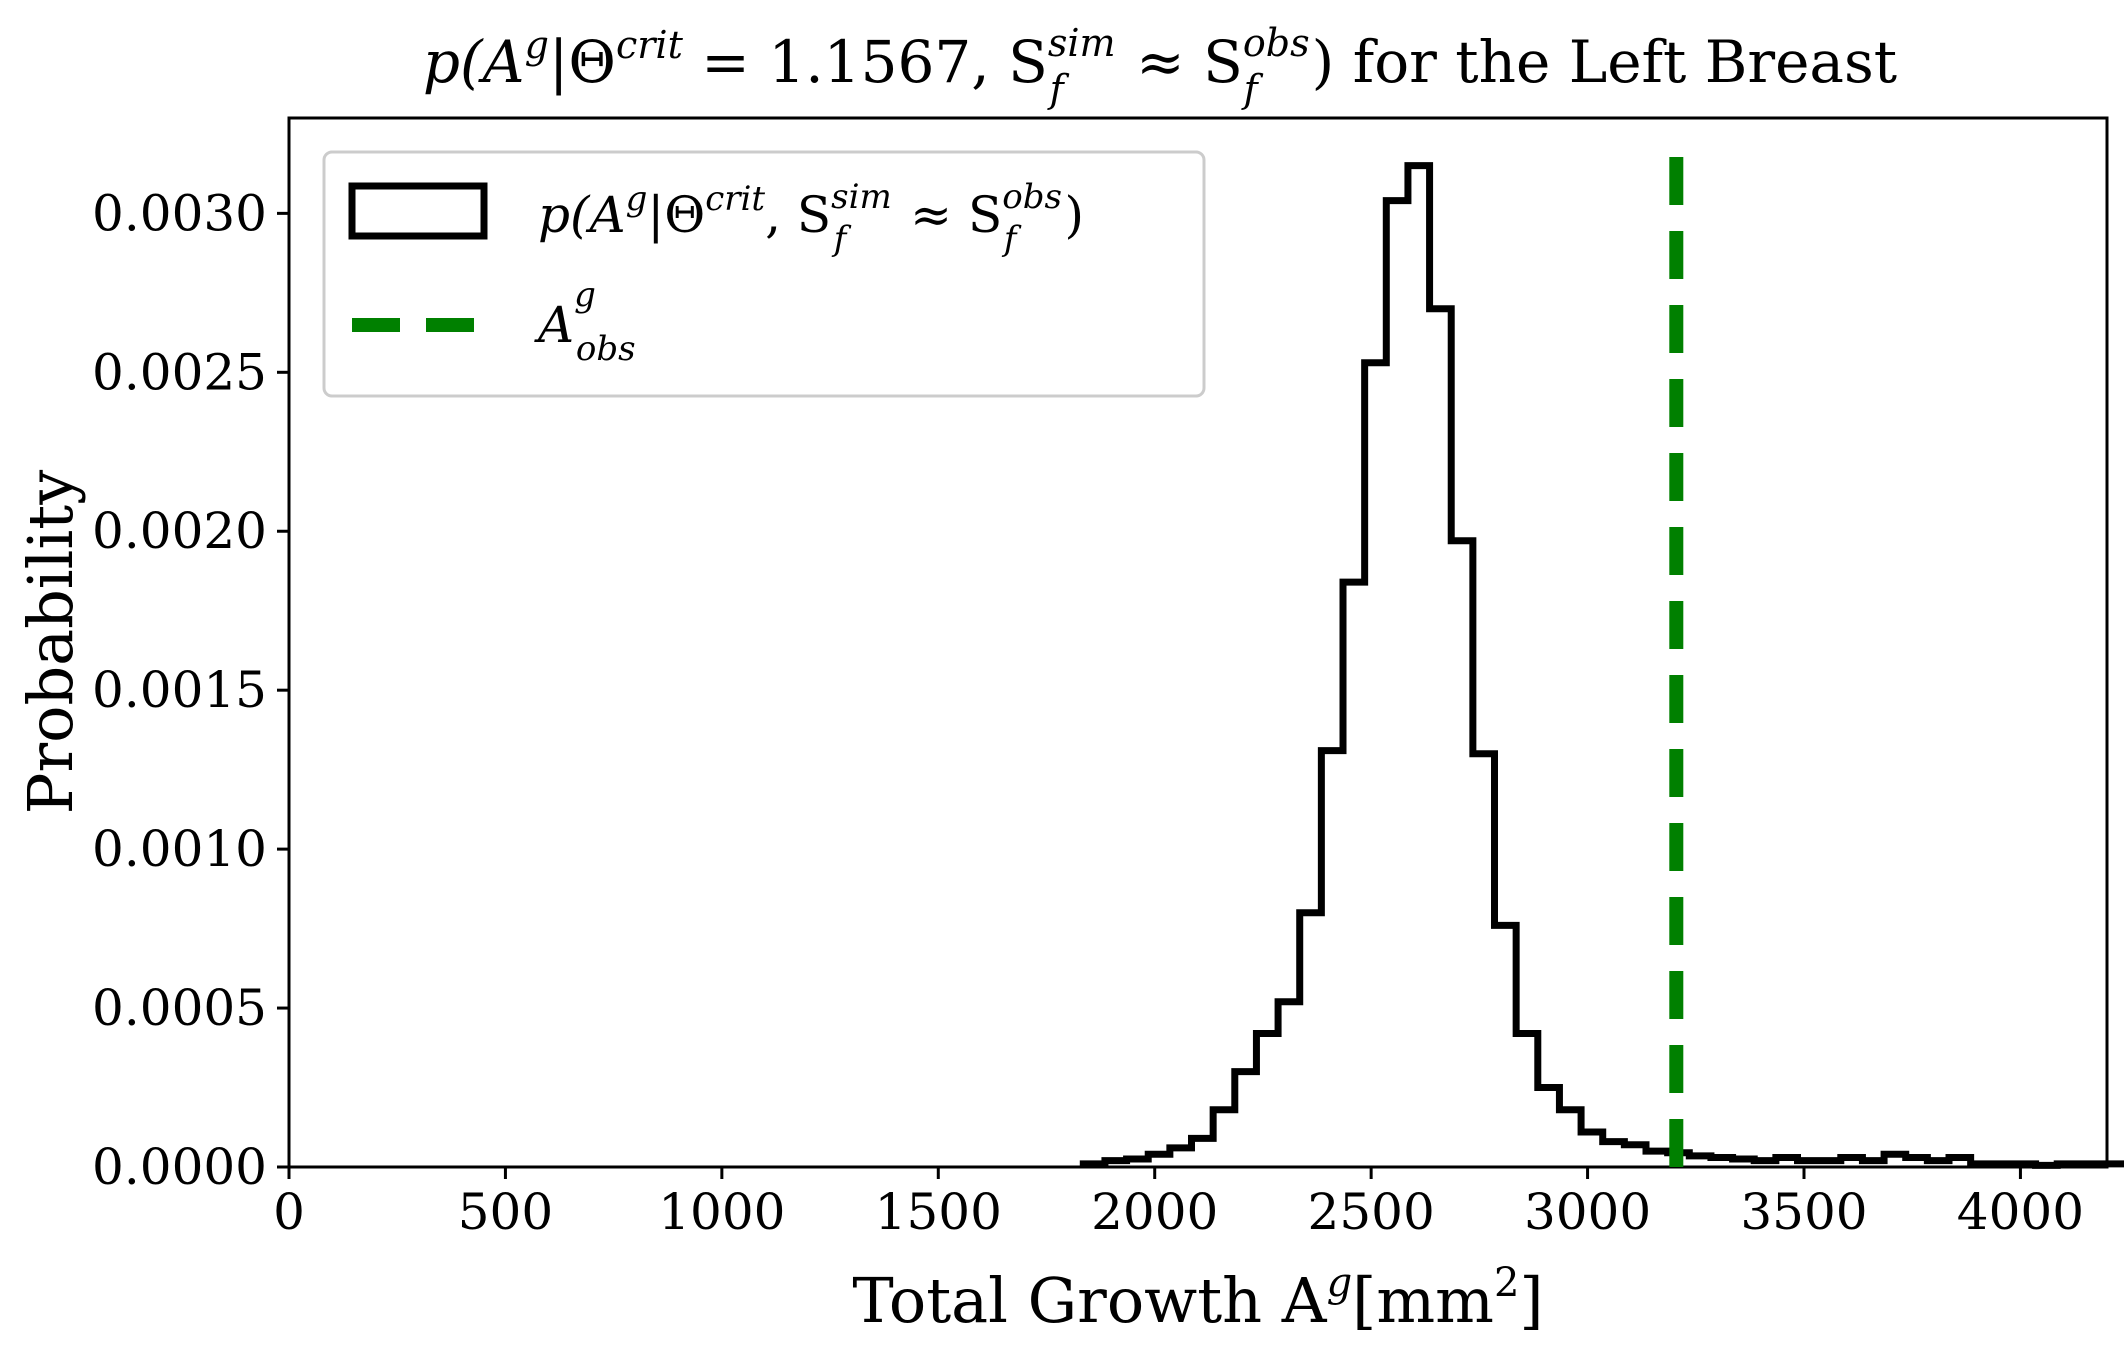 The width and height of the screenshot is (2124, 1359). What do you see at coordinates (1371, 1212) in the screenshot?
I see `x-tick-label: 2500` at bounding box center [1371, 1212].